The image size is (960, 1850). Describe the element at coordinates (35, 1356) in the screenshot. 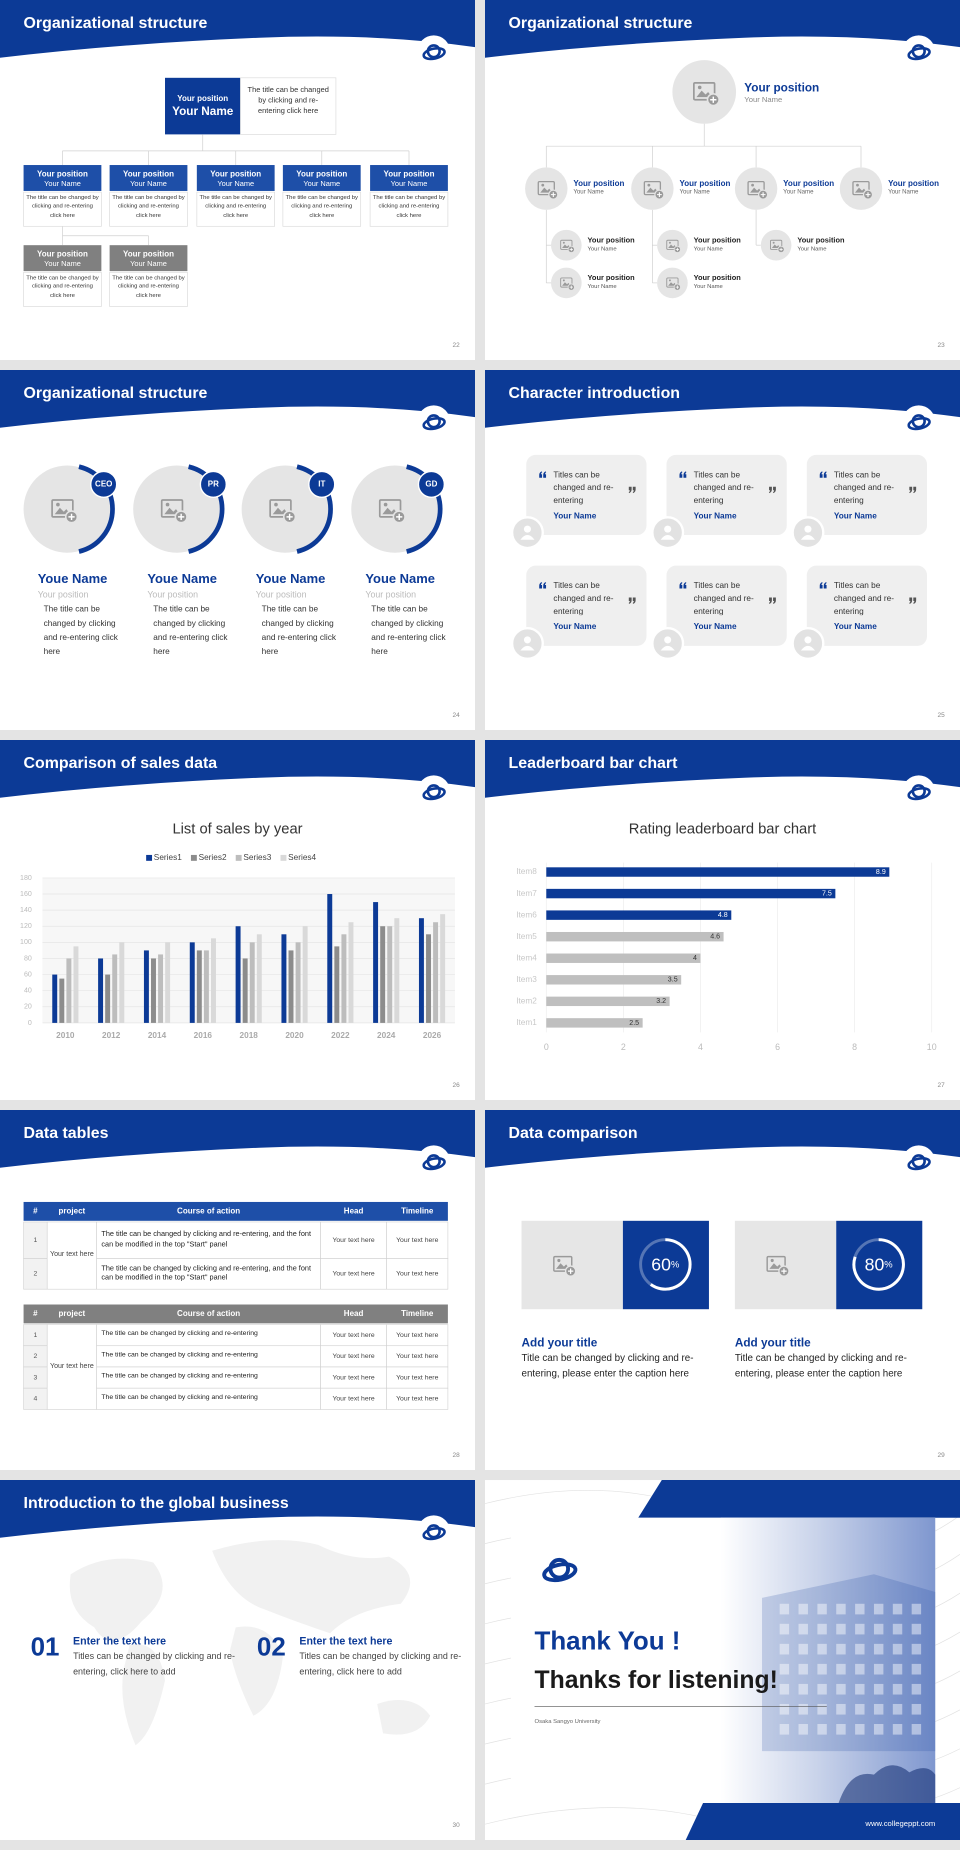

I see `row-index: 2` at that location.